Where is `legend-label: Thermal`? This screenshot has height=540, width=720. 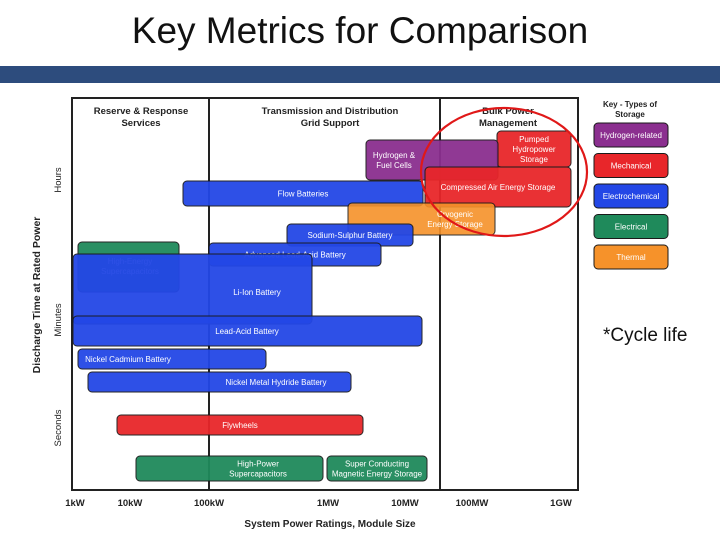 legend-label: Thermal is located at coordinates (631, 257).